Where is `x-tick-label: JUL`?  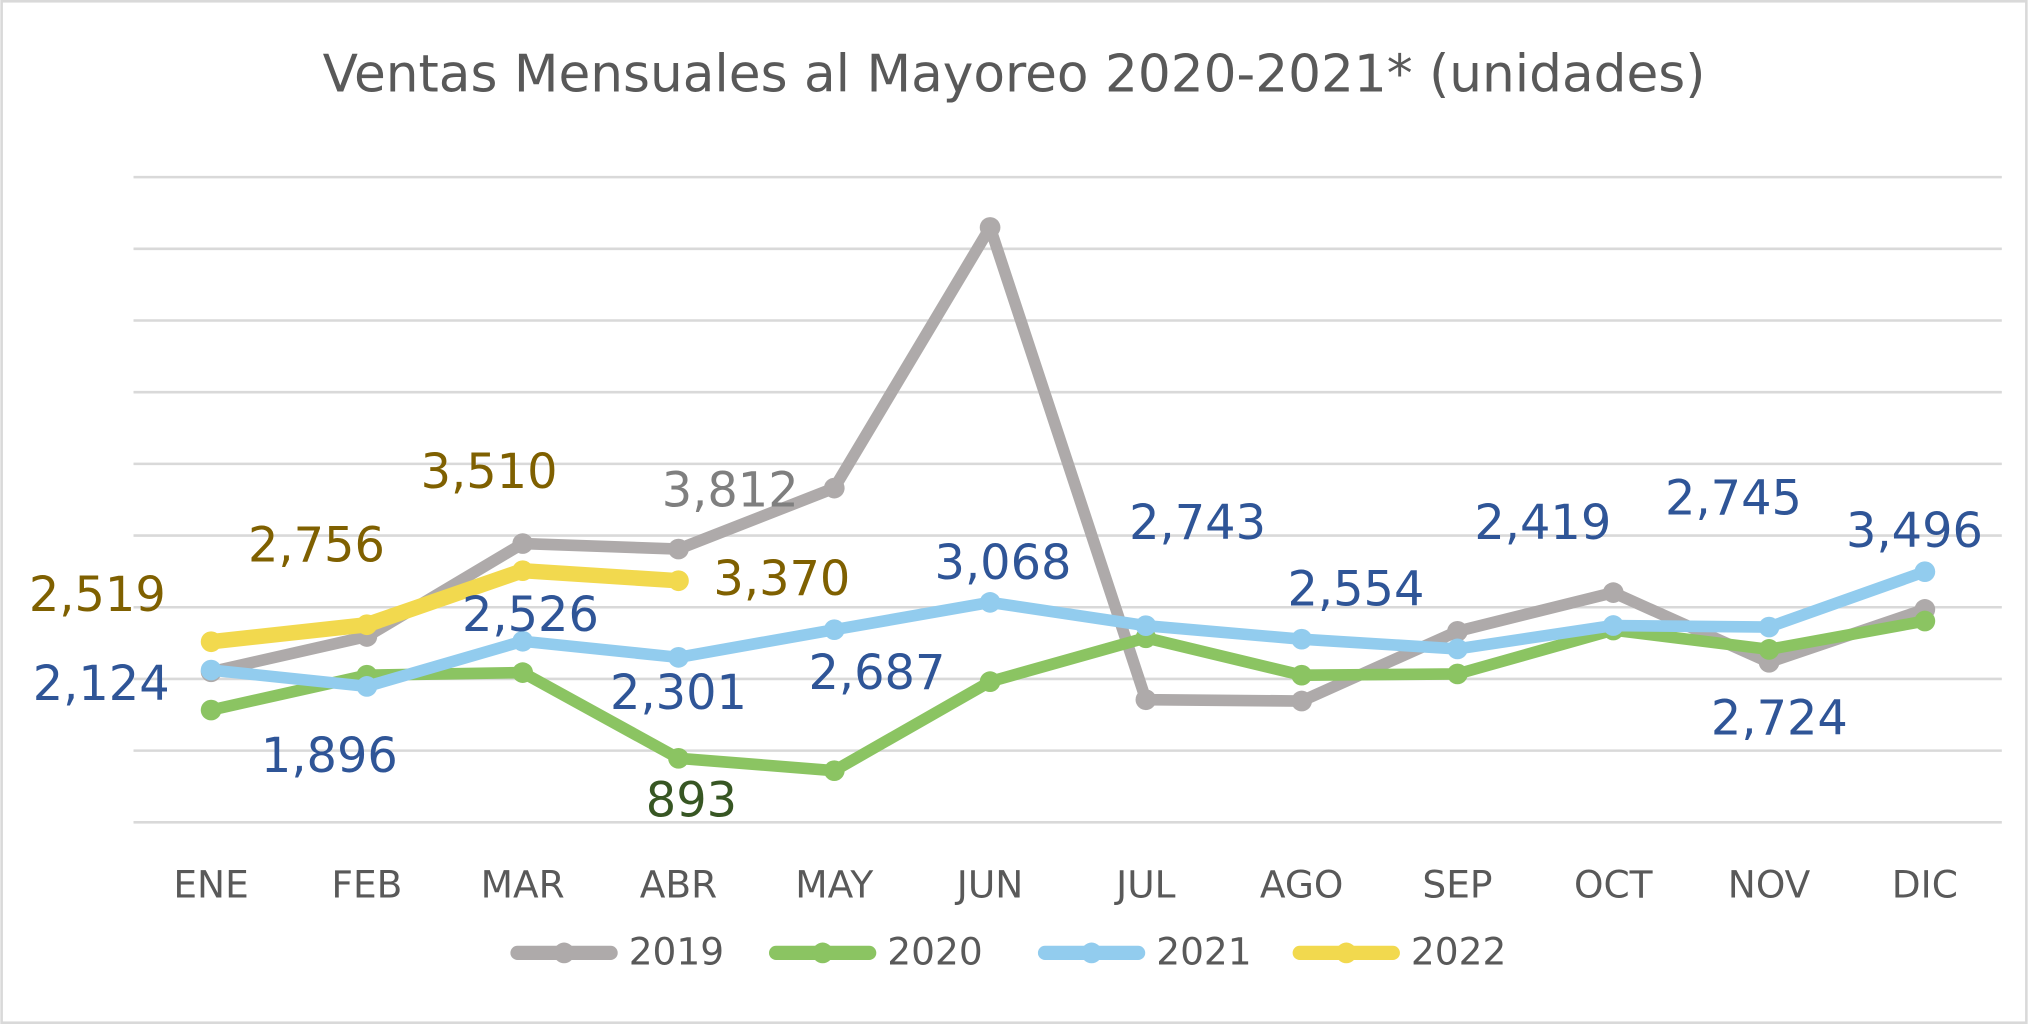
x-tick-label: JUL is located at coordinates (1144, 884).